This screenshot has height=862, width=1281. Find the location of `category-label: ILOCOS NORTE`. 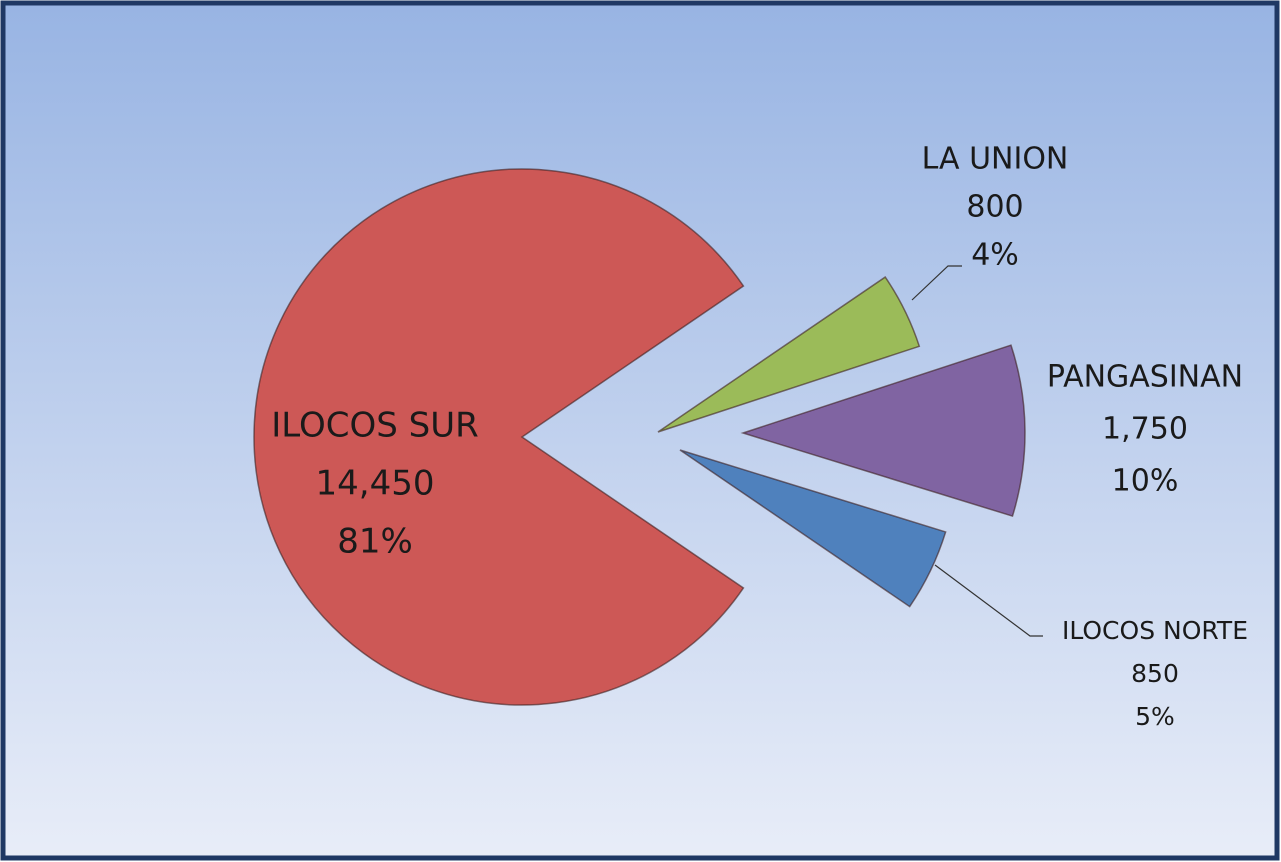

category-label: ILOCOS NORTE is located at coordinates (1155, 630).